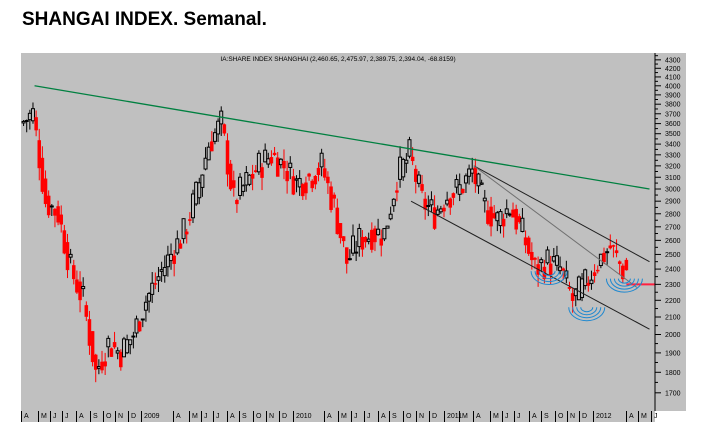  What do you see at coordinates (673, 335) in the screenshot?
I see `y-tick-label: 2000` at bounding box center [673, 335].